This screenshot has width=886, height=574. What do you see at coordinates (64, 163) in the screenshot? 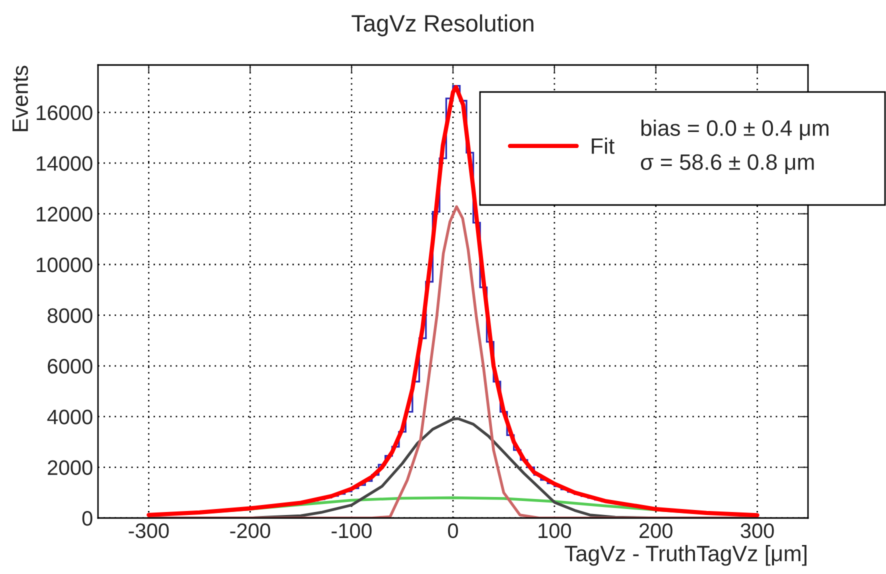
I see `y-tick-label: 14000` at bounding box center [64, 163].